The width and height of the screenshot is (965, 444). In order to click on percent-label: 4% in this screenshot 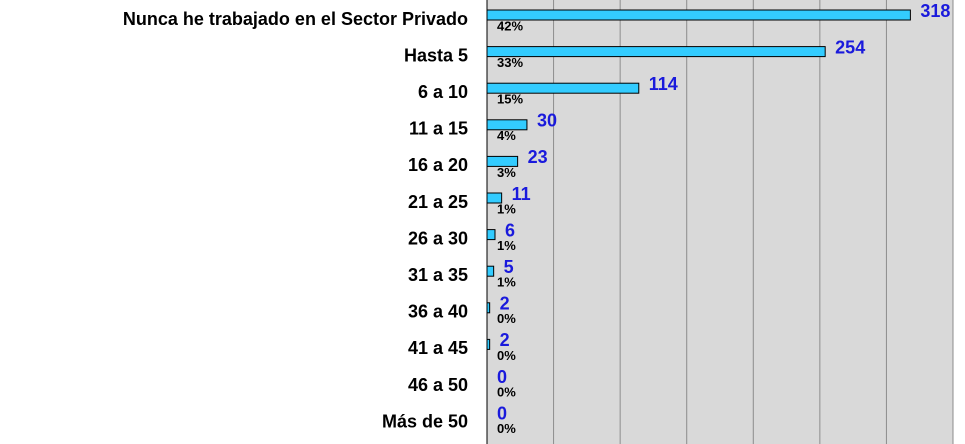, I will do `click(506, 135)`.